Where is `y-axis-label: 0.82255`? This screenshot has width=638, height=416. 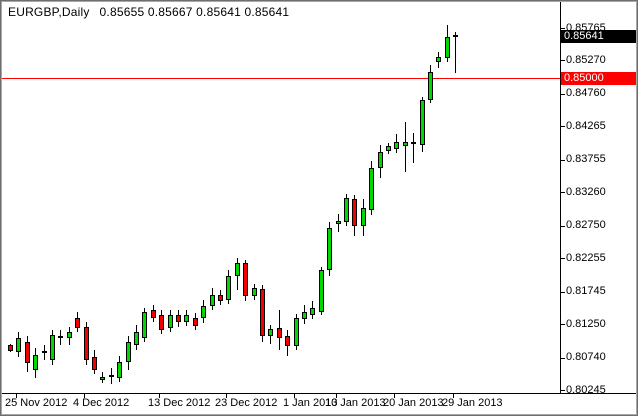
y-axis-label: 0.82255 is located at coordinates (586, 258).